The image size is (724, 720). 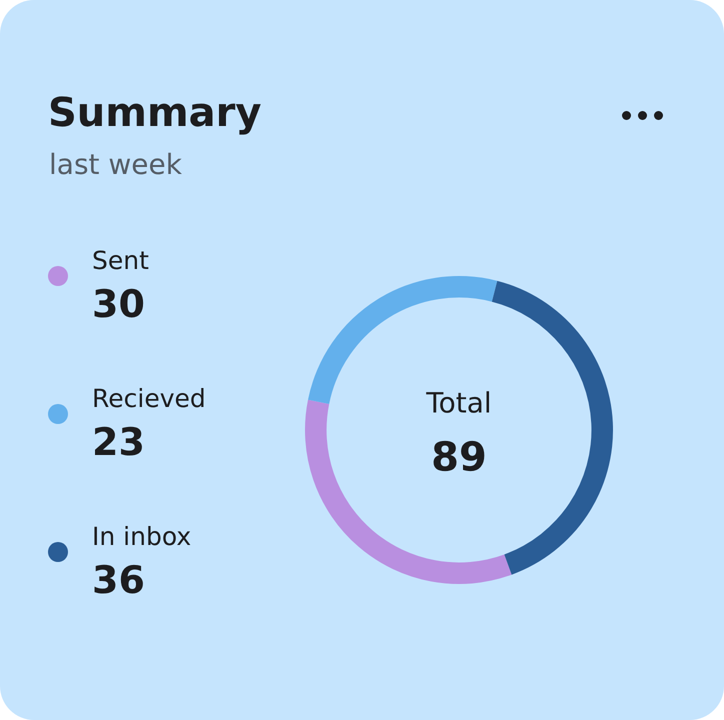 What do you see at coordinates (115, 164) in the screenshot?
I see `chart-subtitle: last week` at bounding box center [115, 164].